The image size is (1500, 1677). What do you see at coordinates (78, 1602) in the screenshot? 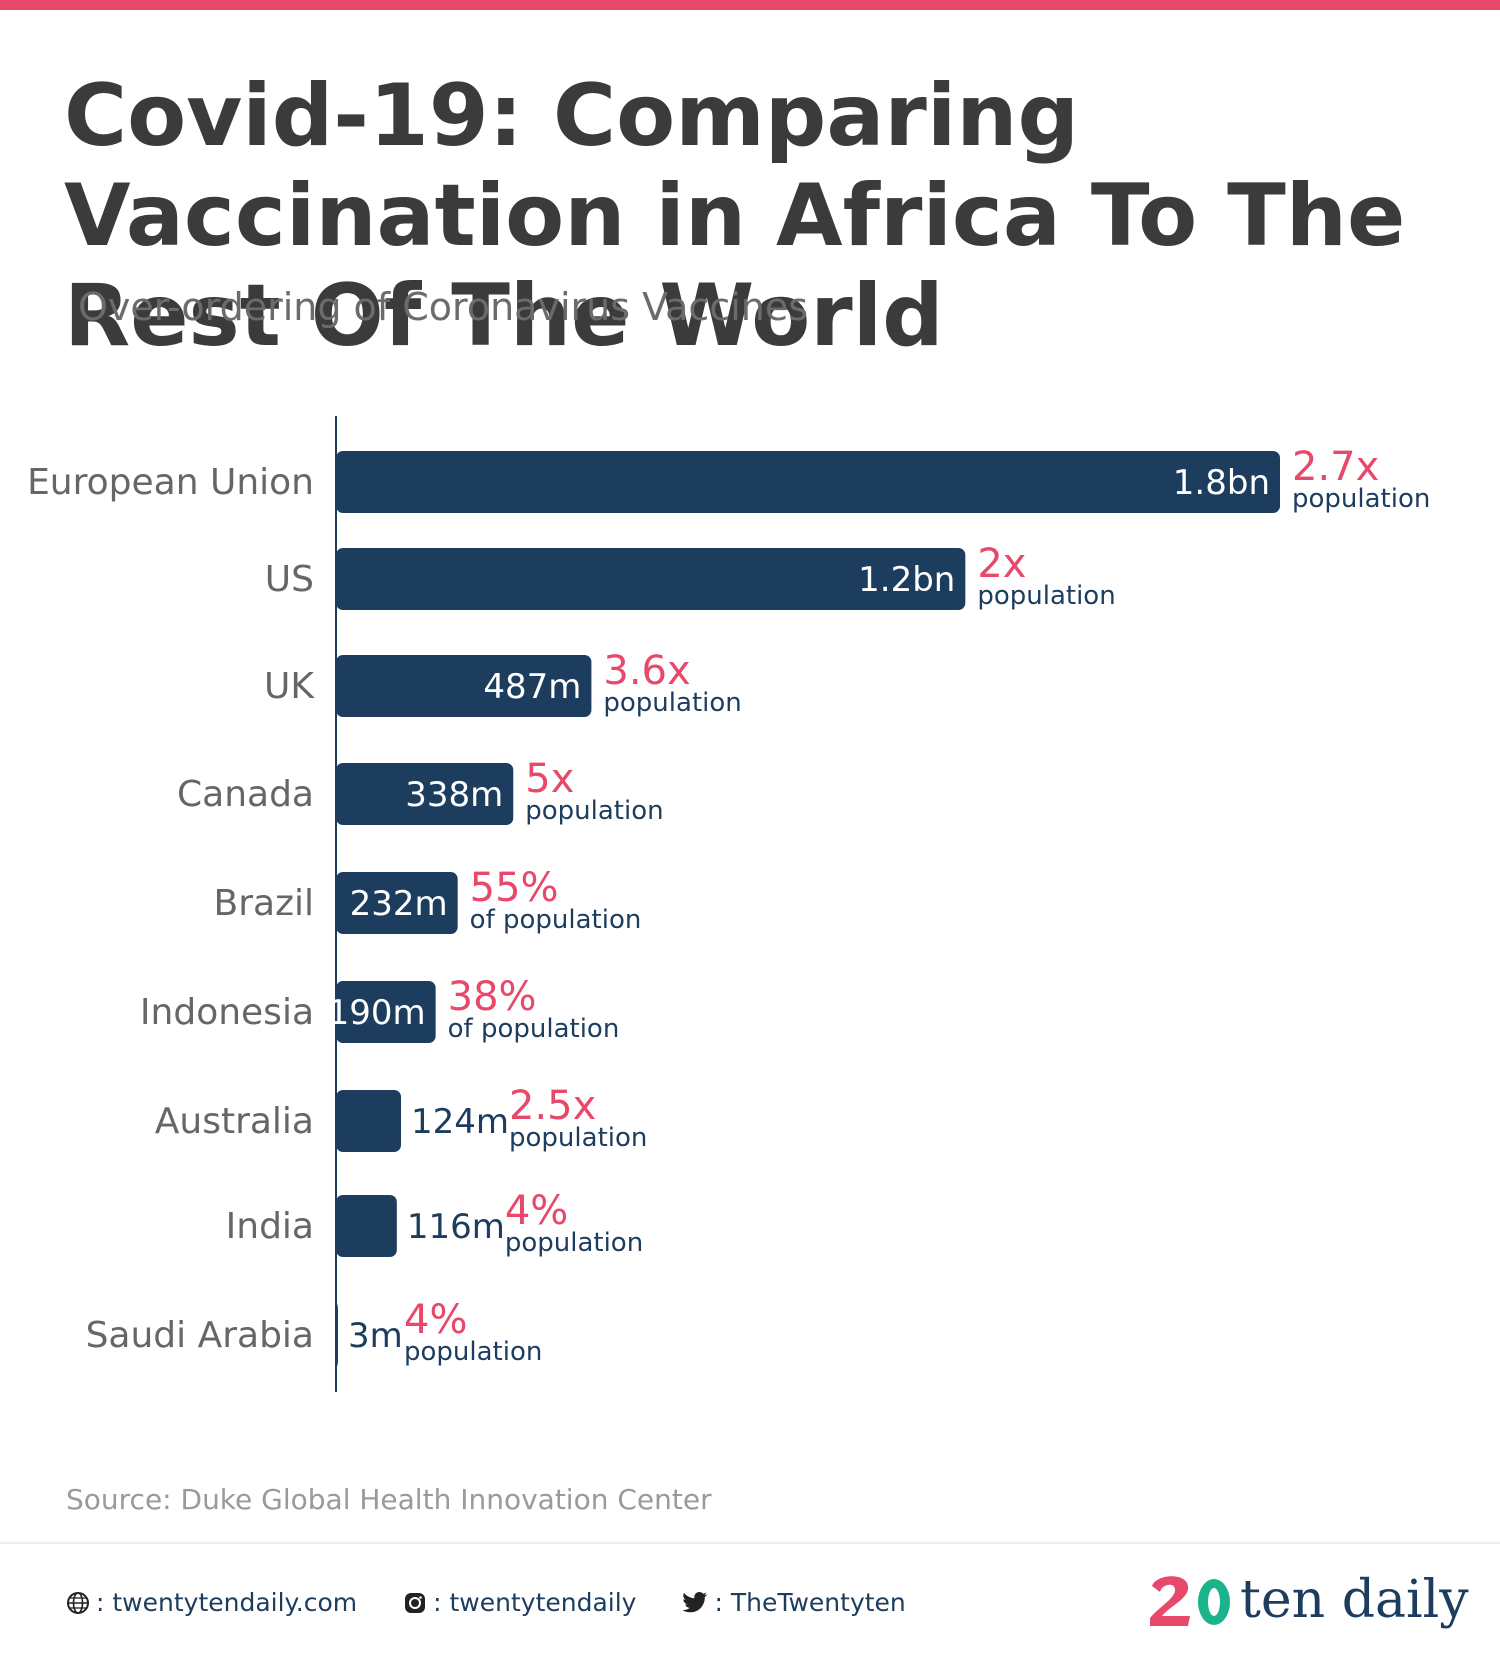
I see `globe-icon` at bounding box center [78, 1602].